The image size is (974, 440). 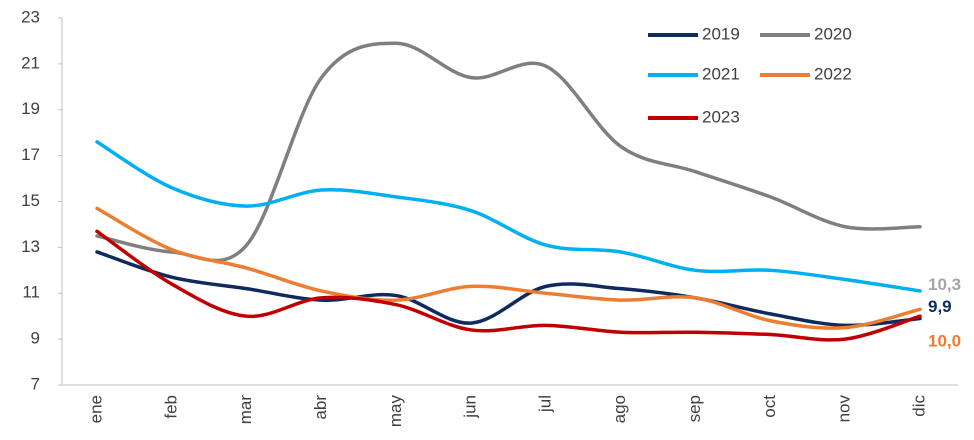 I want to click on x-tick-label: may, so click(x=395, y=411).